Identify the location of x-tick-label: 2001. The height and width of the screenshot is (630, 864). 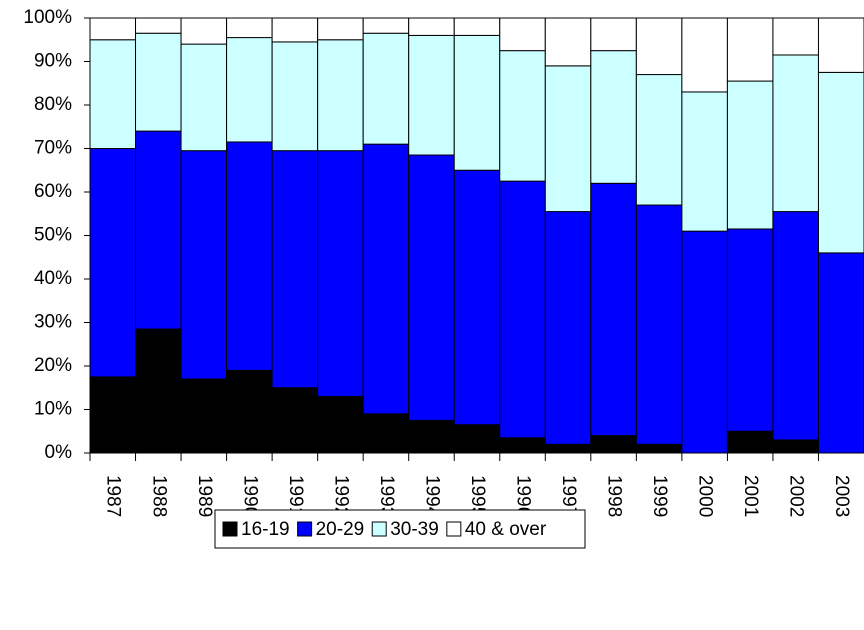
(750, 496).